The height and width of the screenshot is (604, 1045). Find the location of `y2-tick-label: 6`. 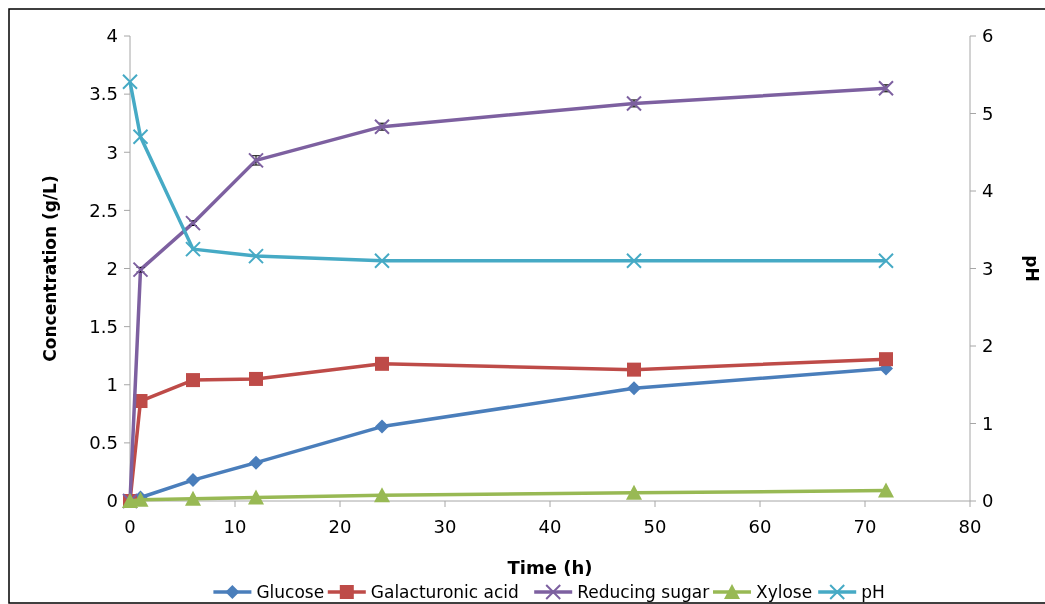

y2-tick-label: 6 is located at coordinates (988, 36).